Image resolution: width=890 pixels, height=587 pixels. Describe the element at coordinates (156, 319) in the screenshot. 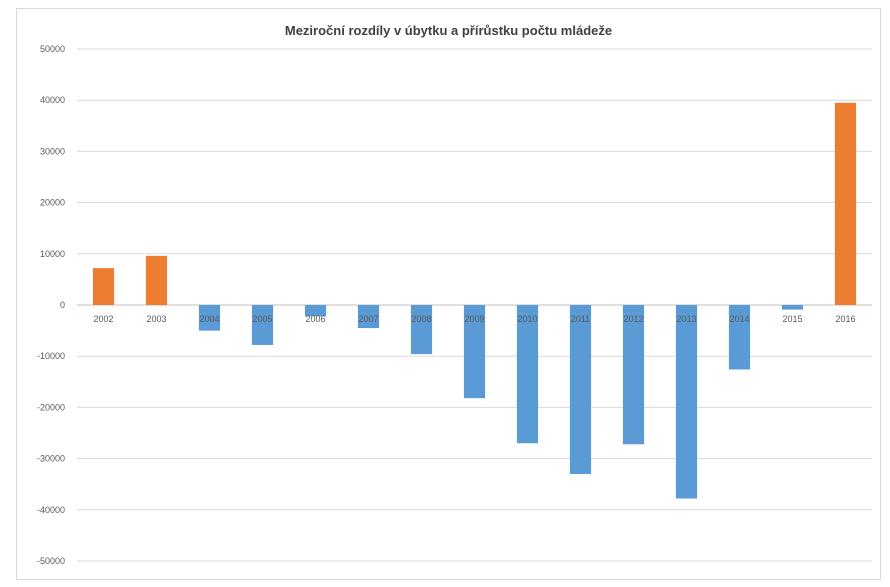

I see `x-tick-label: 2003` at that location.